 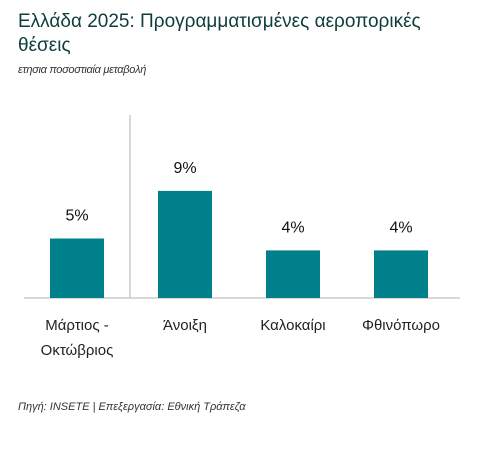 What do you see at coordinates (293, 325) in the screenshot?
I see `x-tick-label: Καλοκαίρι` at bounding box center [293, 325].